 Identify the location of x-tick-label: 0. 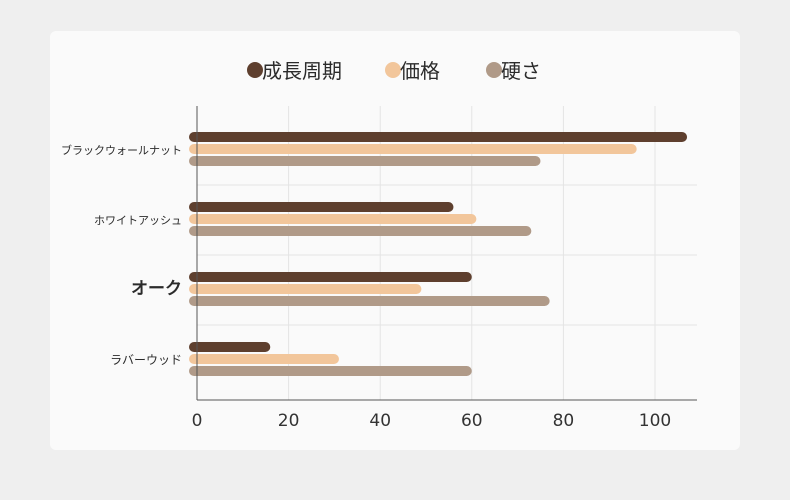
(197, 421).